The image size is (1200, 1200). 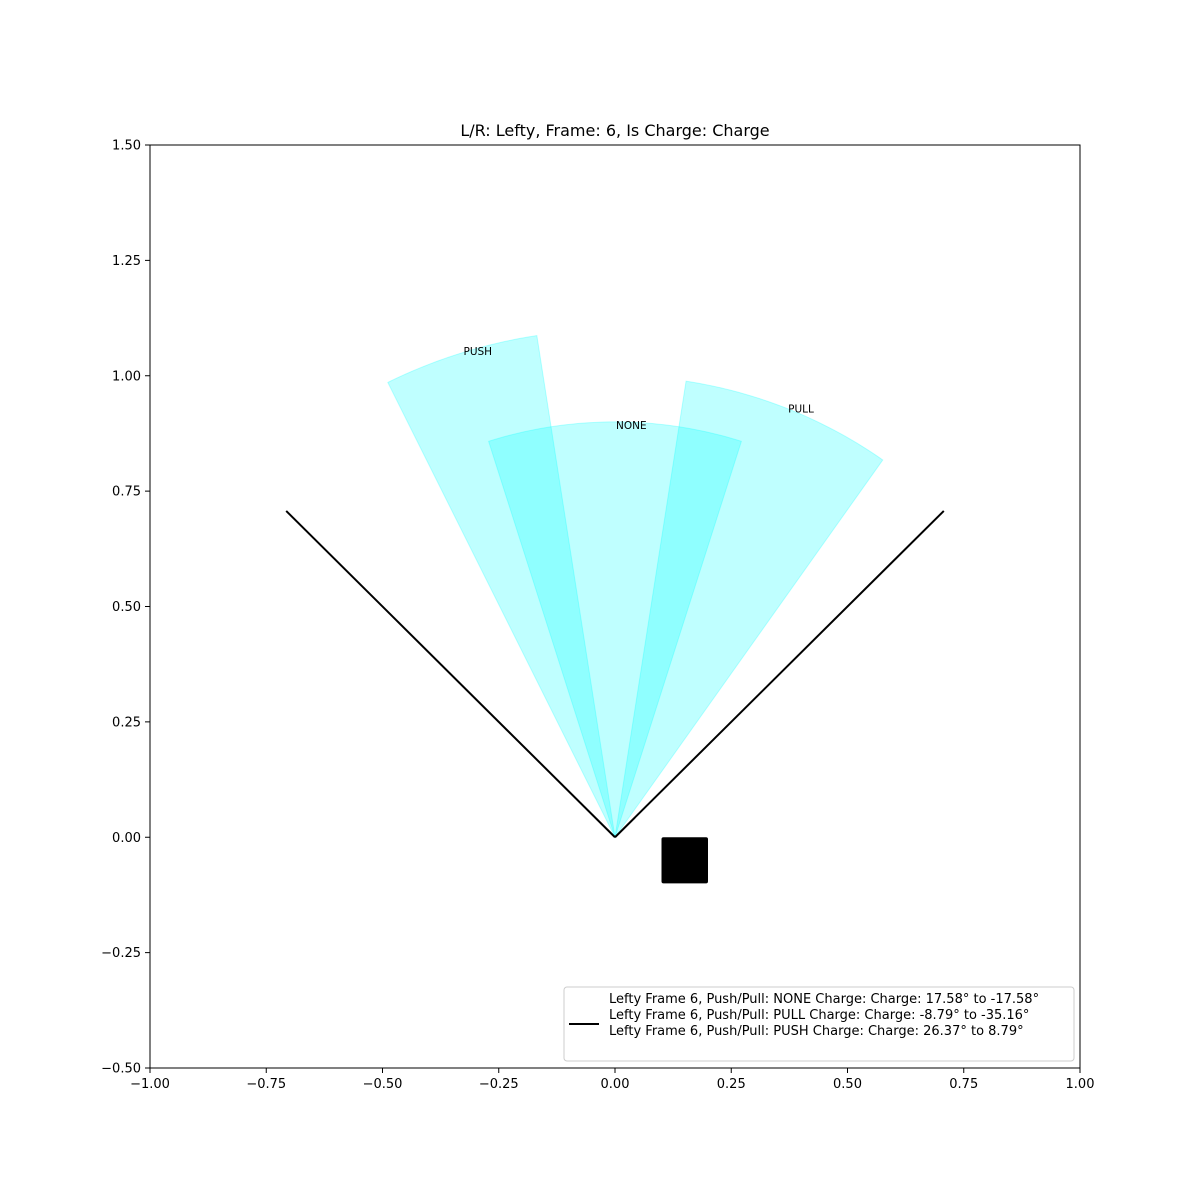 What do you see at coordinates (847, 1084) in the screenshot?
I see `x-tick-label: 0.50` at bounding box center [847, 1084].